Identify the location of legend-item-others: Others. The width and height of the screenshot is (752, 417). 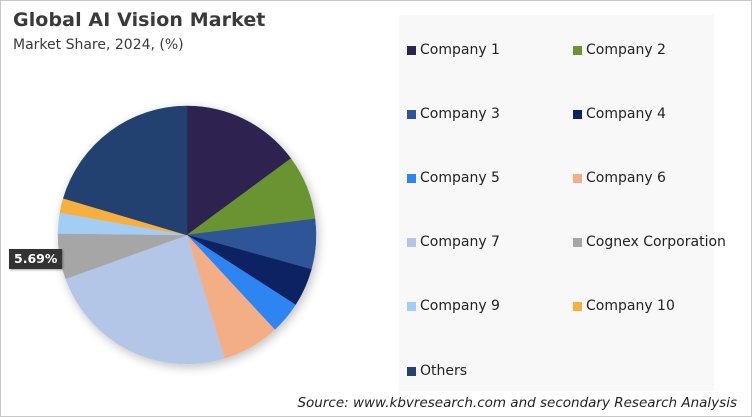
(437, 371).